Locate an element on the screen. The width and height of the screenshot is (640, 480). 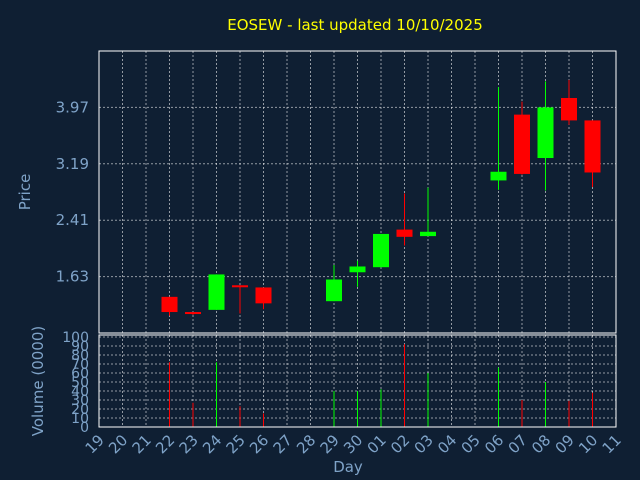
volume-y-tick-label: 50 is located at coordinates (80, 383).